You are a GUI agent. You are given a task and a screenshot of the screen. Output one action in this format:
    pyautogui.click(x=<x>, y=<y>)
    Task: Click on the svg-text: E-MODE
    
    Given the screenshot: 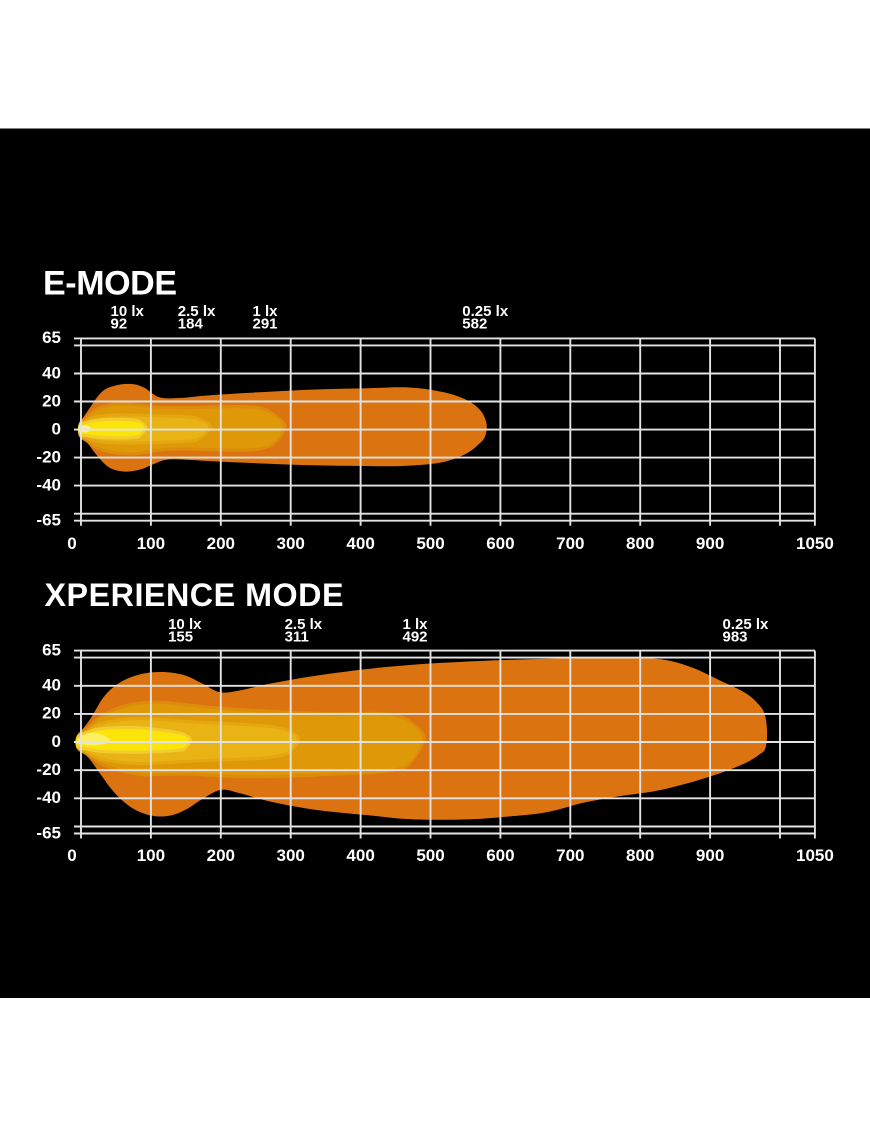 What is the action you would take?
    pyautogui.click(x=110, y=284)
    